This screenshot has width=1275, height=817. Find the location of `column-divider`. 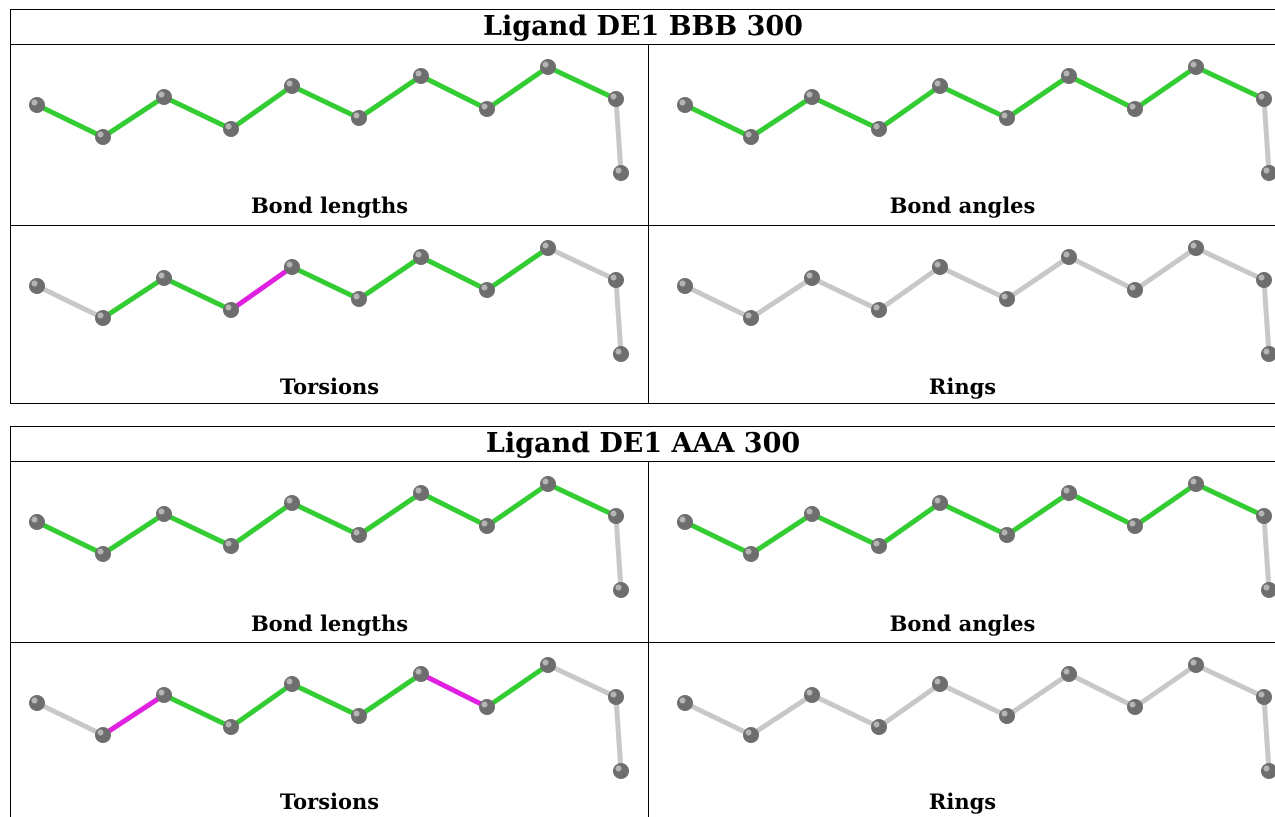

column-divider is located at coordinates (648, 639).